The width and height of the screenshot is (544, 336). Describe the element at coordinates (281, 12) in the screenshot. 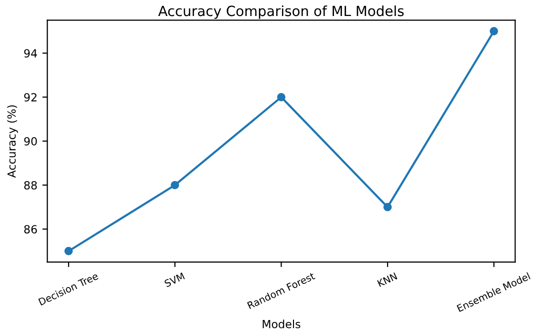

I see `chart-title: Accuracy Comparison of ML Models` at that location.